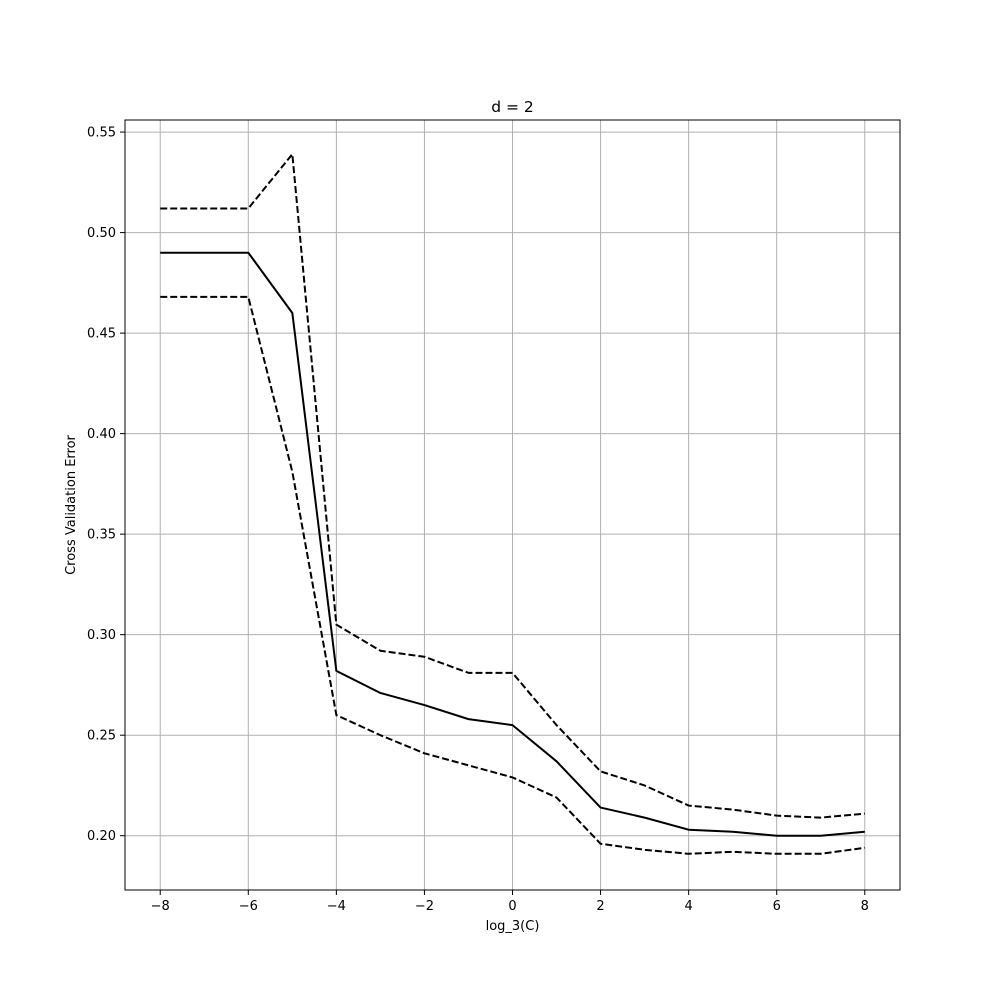 The height and width of the screenshot is (1000, 1000). What do you see at coordinates (101, 434) in the screenshot?
I see `y-tick-label: 0.40` at bounding box center [101, 434].